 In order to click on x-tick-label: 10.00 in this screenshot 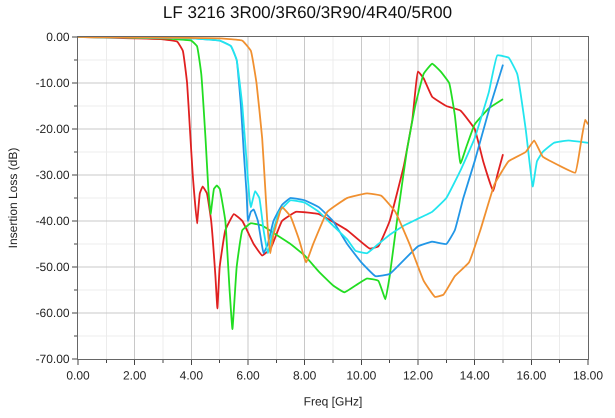, I will do `click(361, 375)`.